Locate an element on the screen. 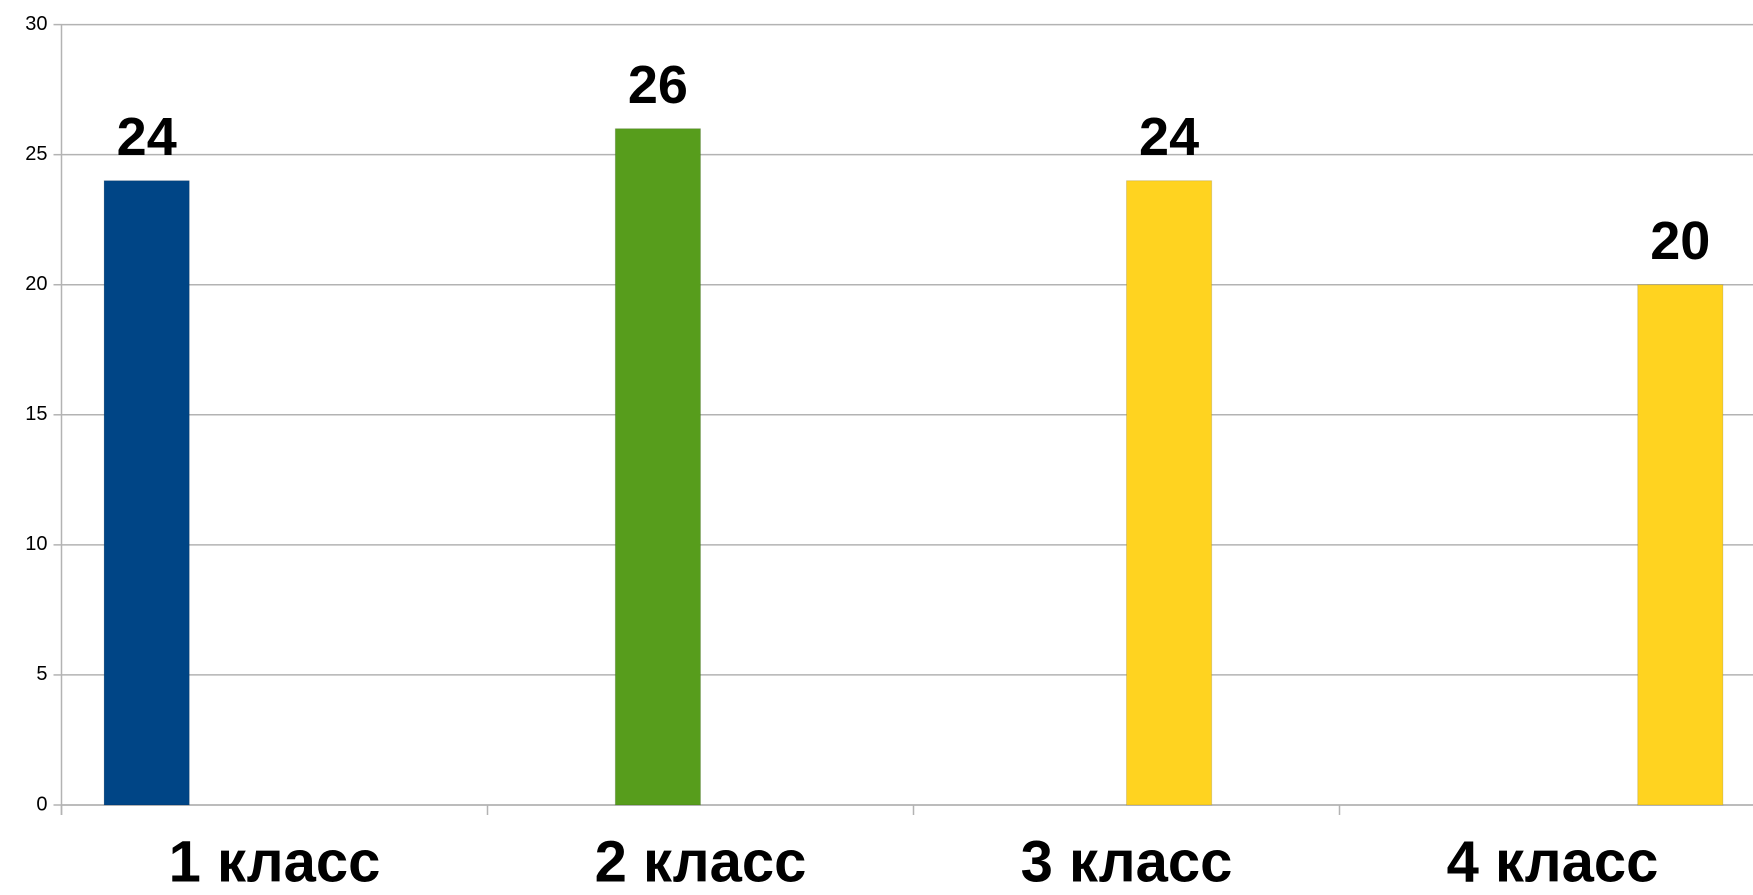  x-tick-label: 2 класс is located at coordinates (701, 861).